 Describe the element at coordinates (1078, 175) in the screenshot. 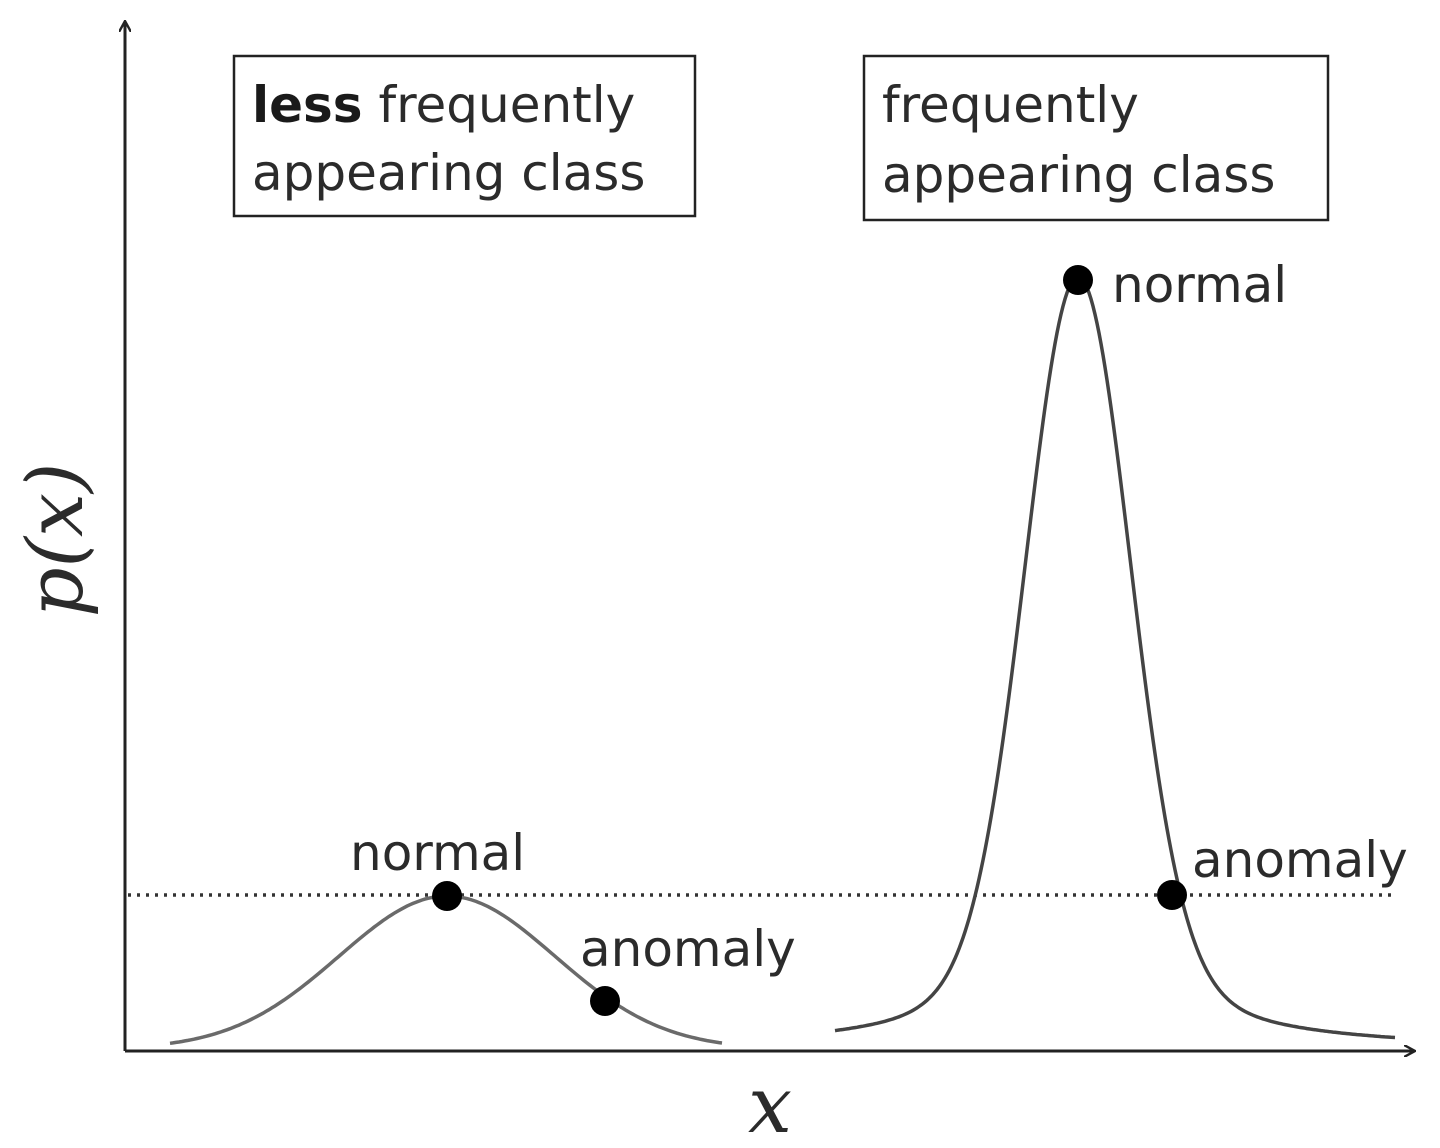

I see `frequent-box-line2: appearing class` at that location.